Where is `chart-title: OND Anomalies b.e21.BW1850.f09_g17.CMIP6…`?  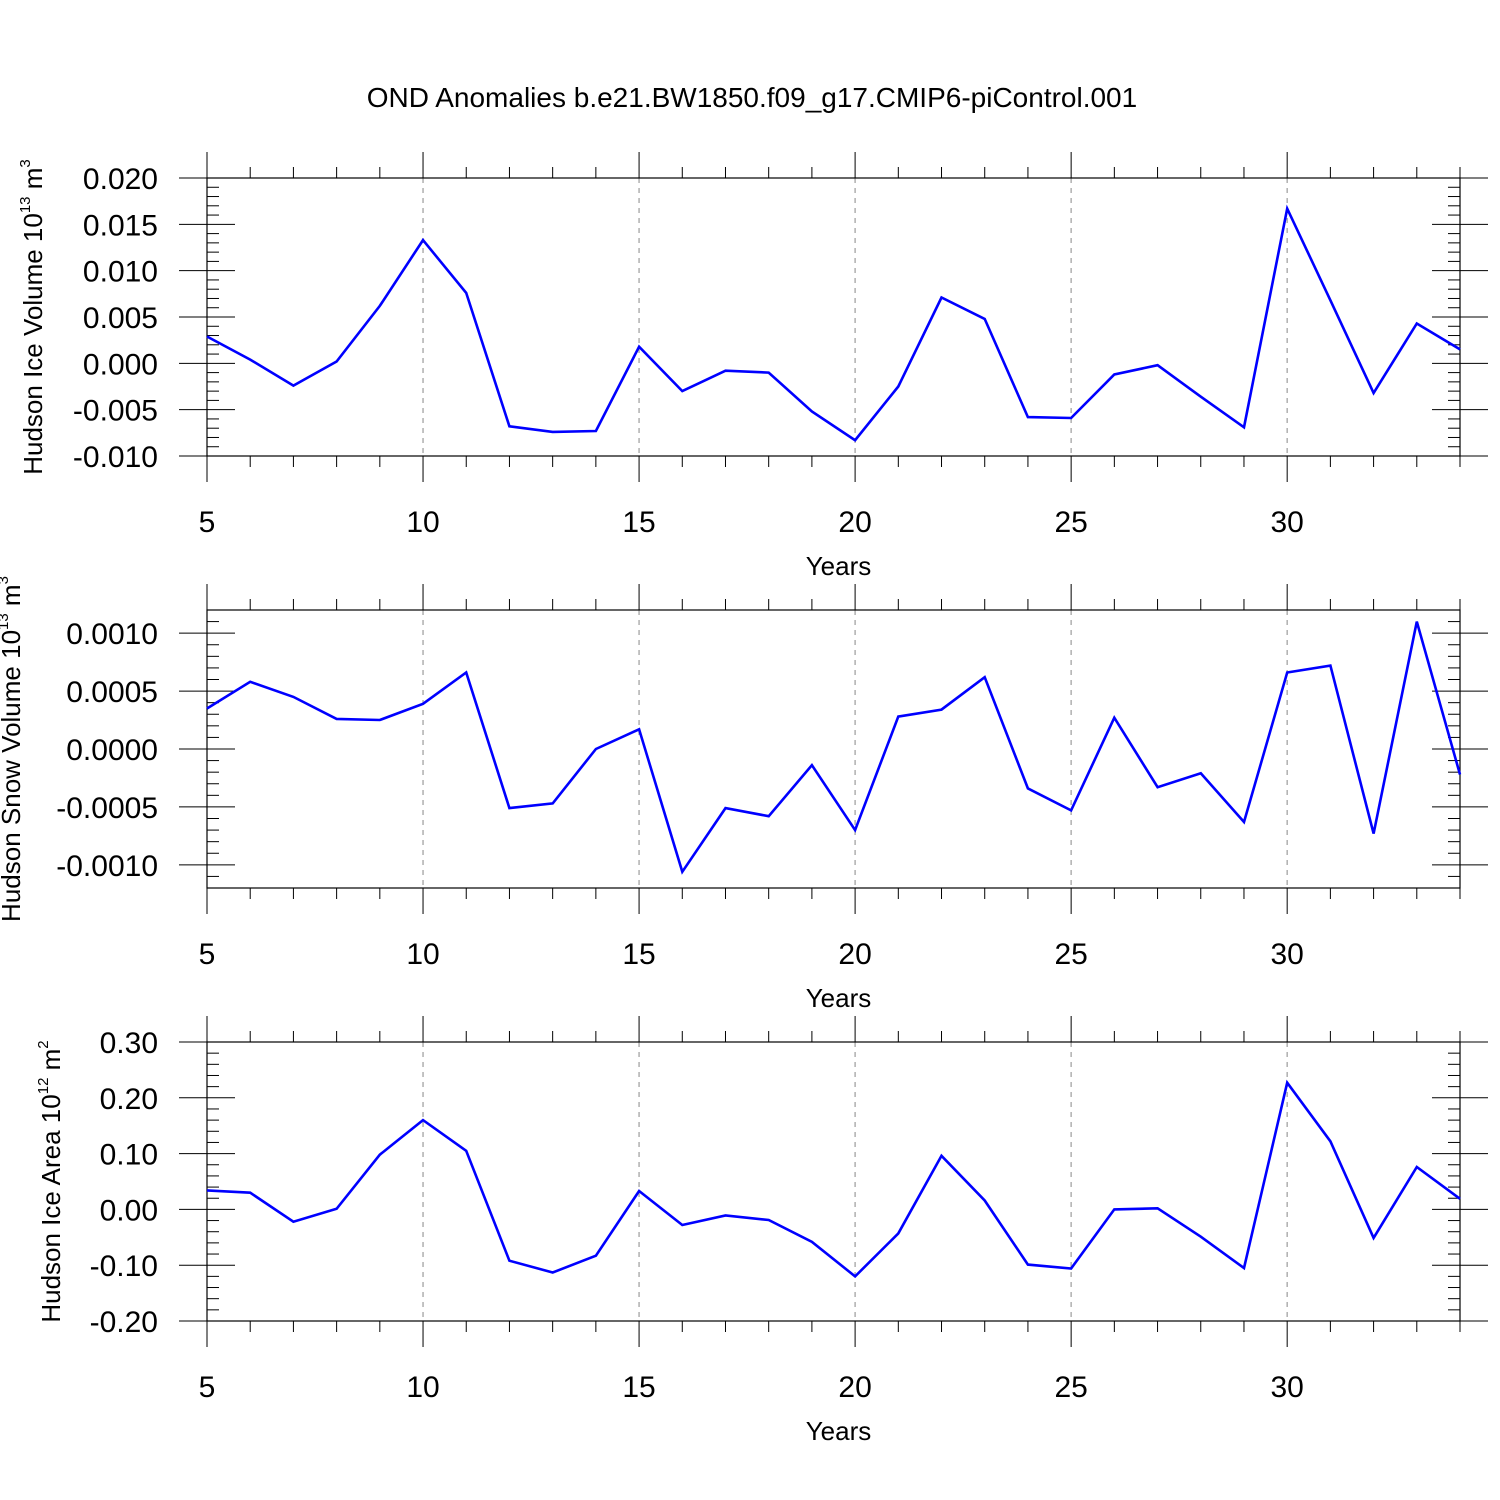
chart-title: OND Anomalies b.e21.BW1850.f09_g17.CMIP6… is located at coordinates (752, 97).